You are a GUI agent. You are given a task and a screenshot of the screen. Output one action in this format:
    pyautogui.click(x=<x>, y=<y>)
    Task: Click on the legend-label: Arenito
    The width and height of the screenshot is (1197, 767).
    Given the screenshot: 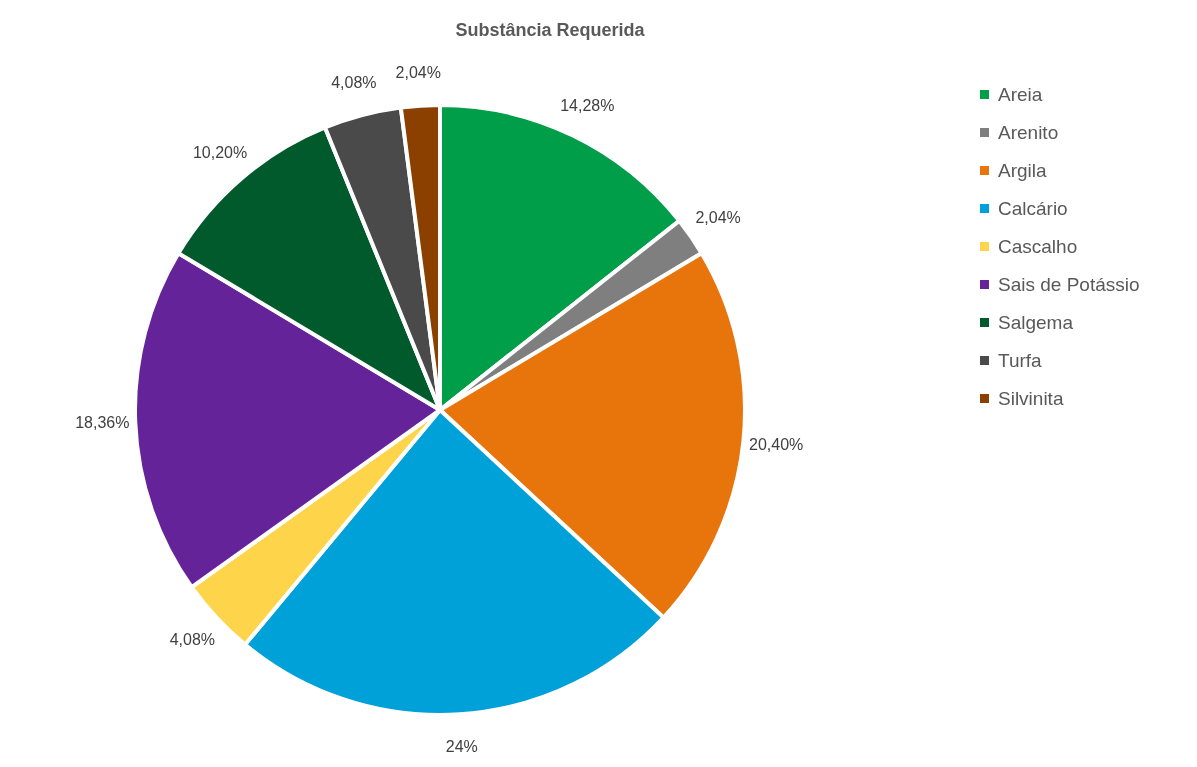 What is the action you would take?
    pyautogui.click(x=1028, y=132)
    